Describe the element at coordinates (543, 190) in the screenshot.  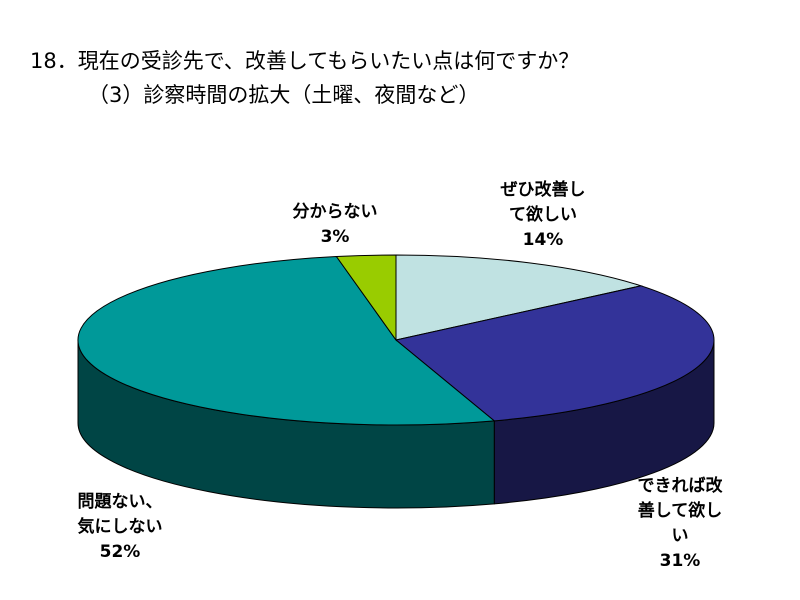
I see `slice-label-line: ぜひ改善し` at that location.